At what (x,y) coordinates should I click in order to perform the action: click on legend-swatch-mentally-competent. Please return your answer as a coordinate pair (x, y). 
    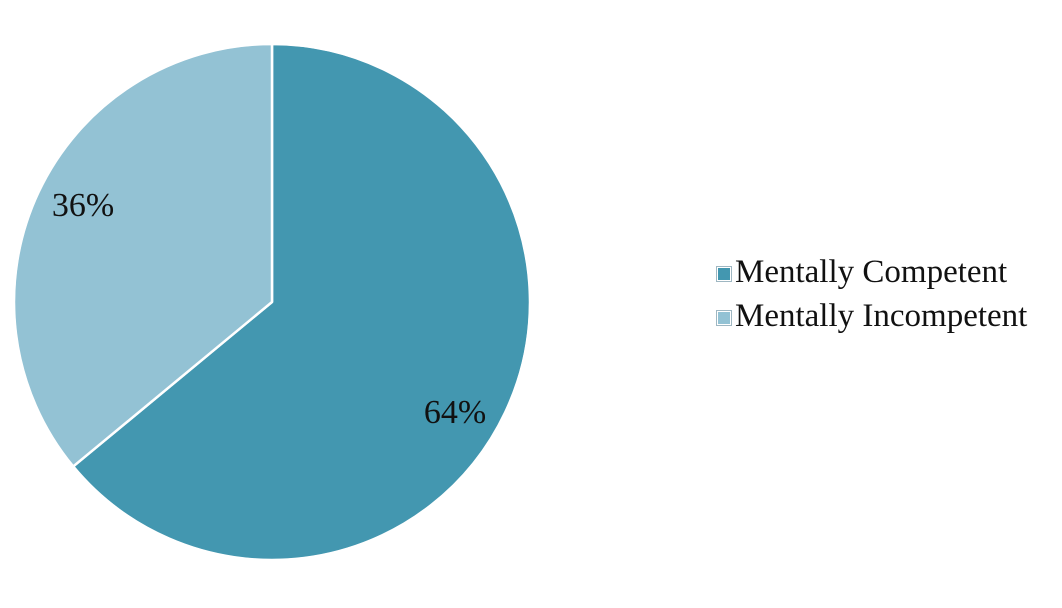
    Looking at the image, I should click on (724, 274).